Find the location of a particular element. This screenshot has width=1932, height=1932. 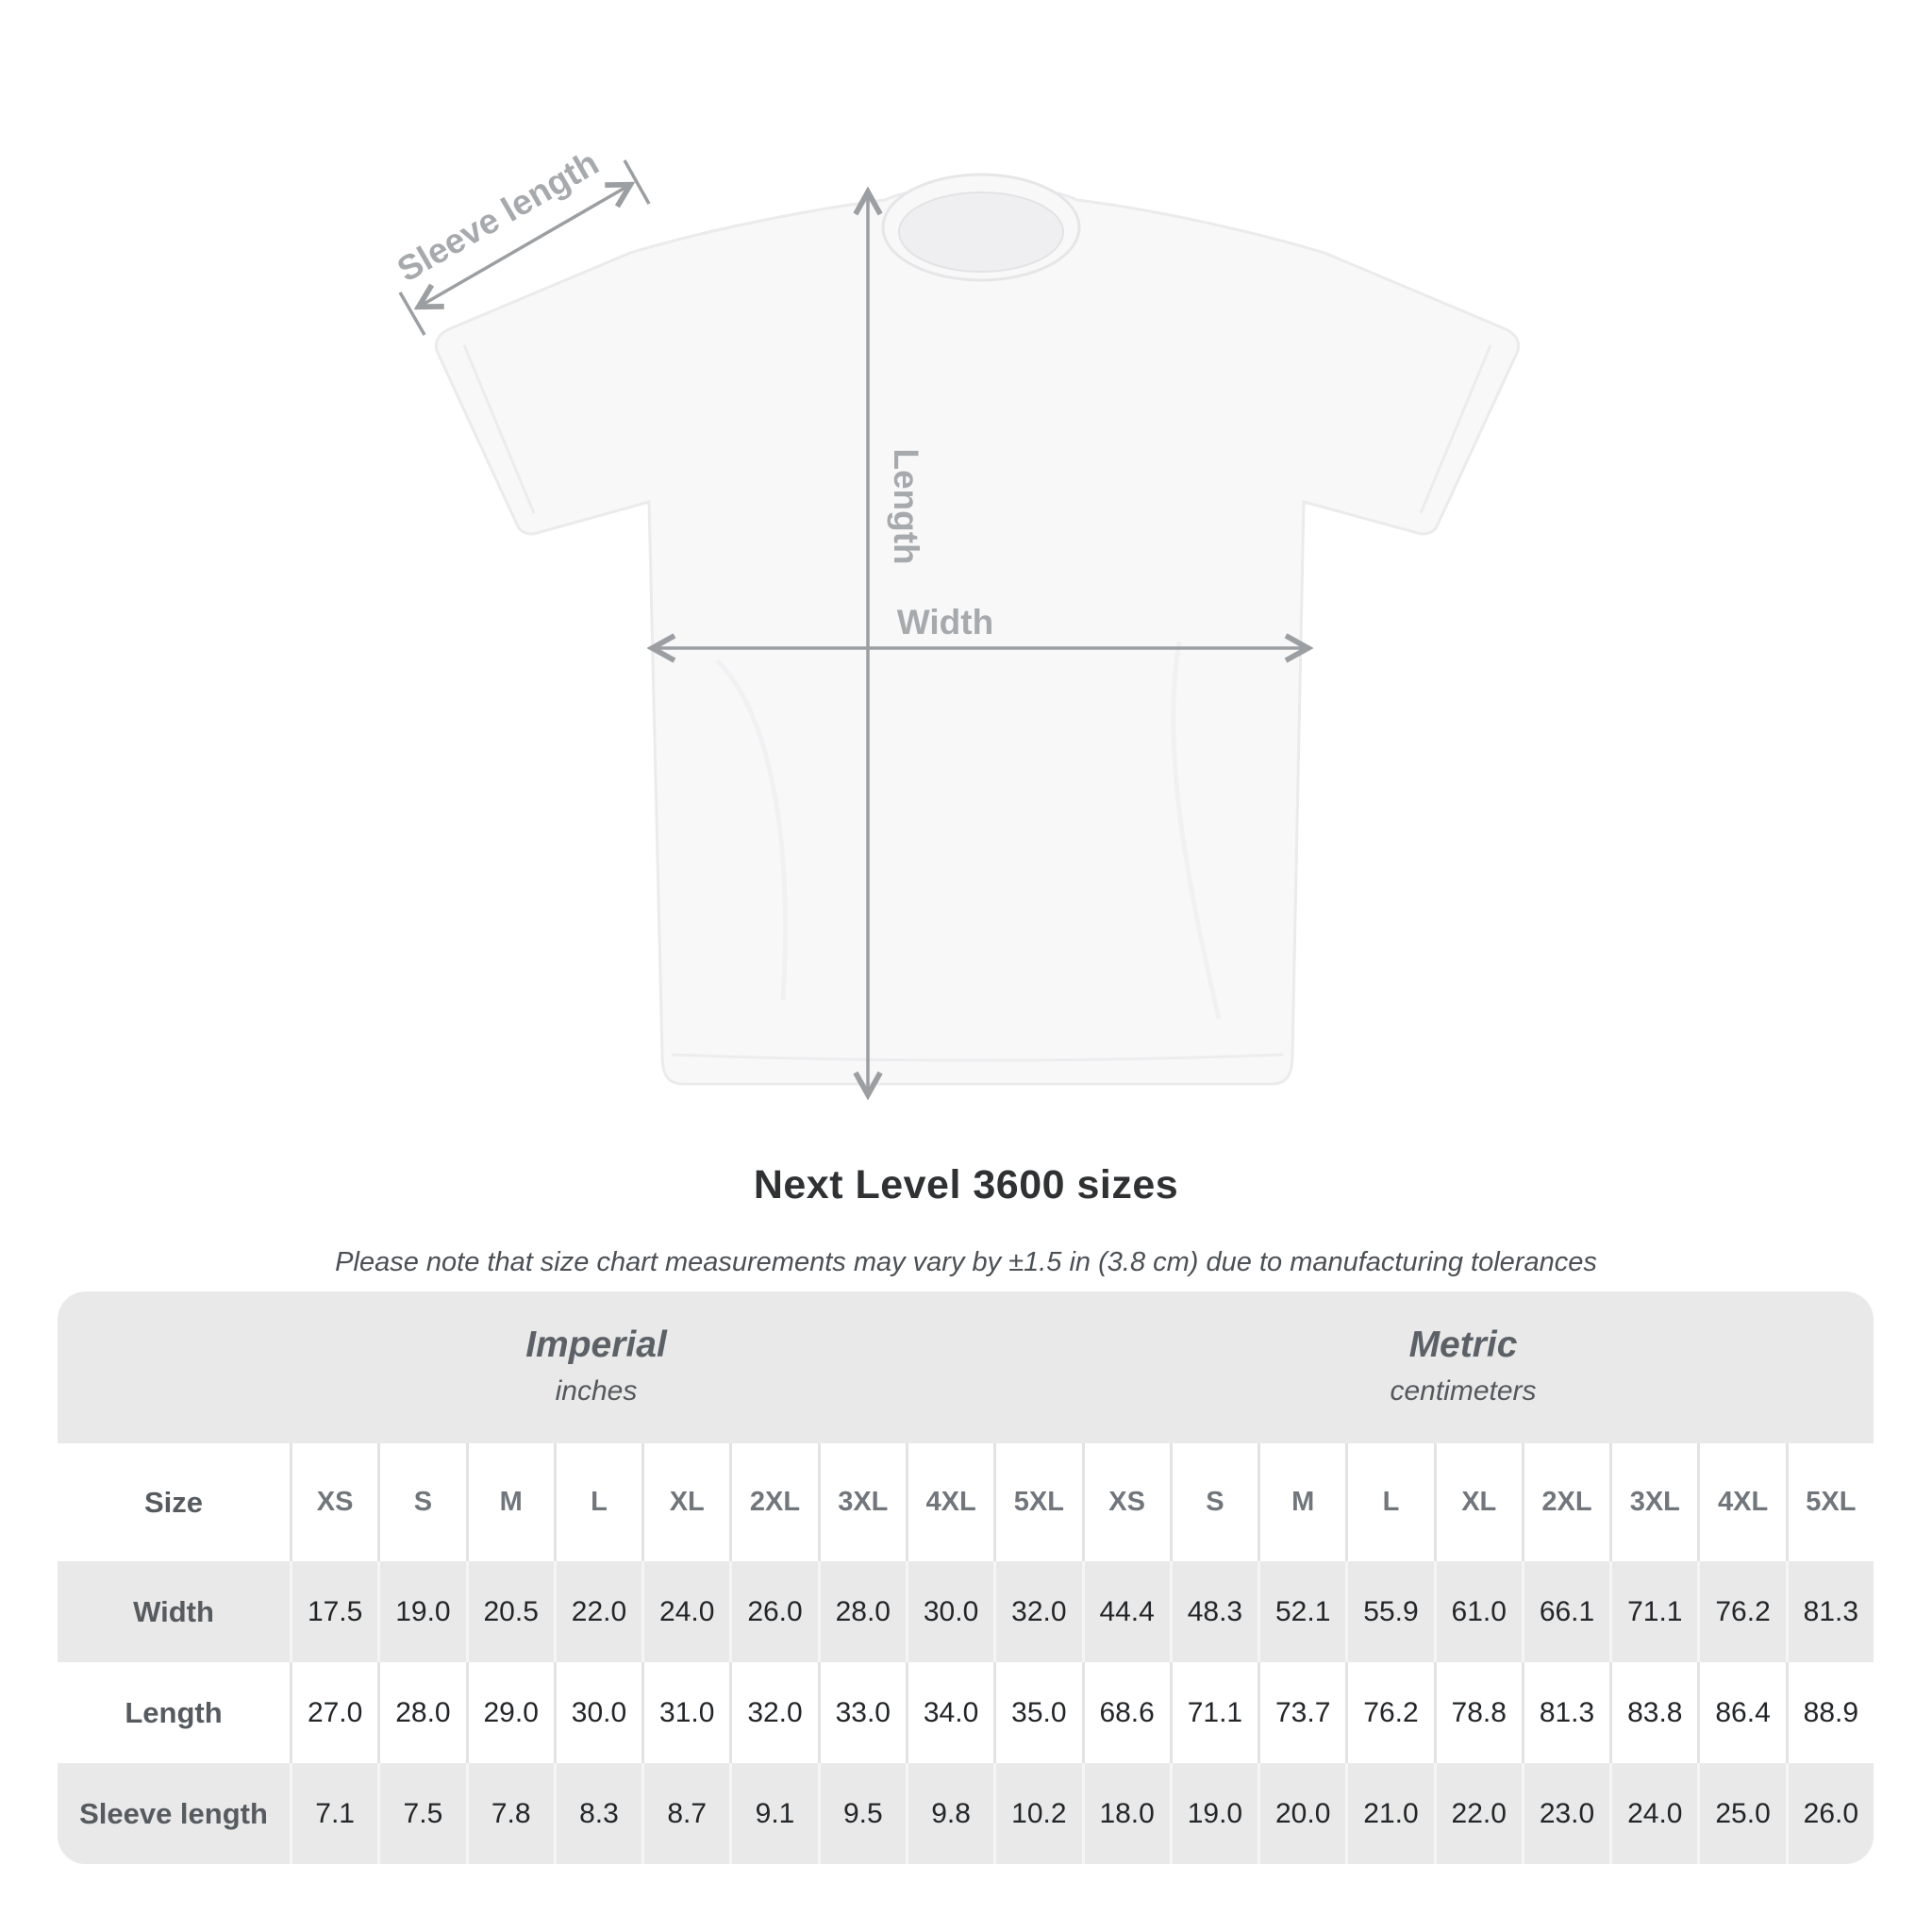

size-header-metric-xl: XL is located at coordinates (1478, 1502).